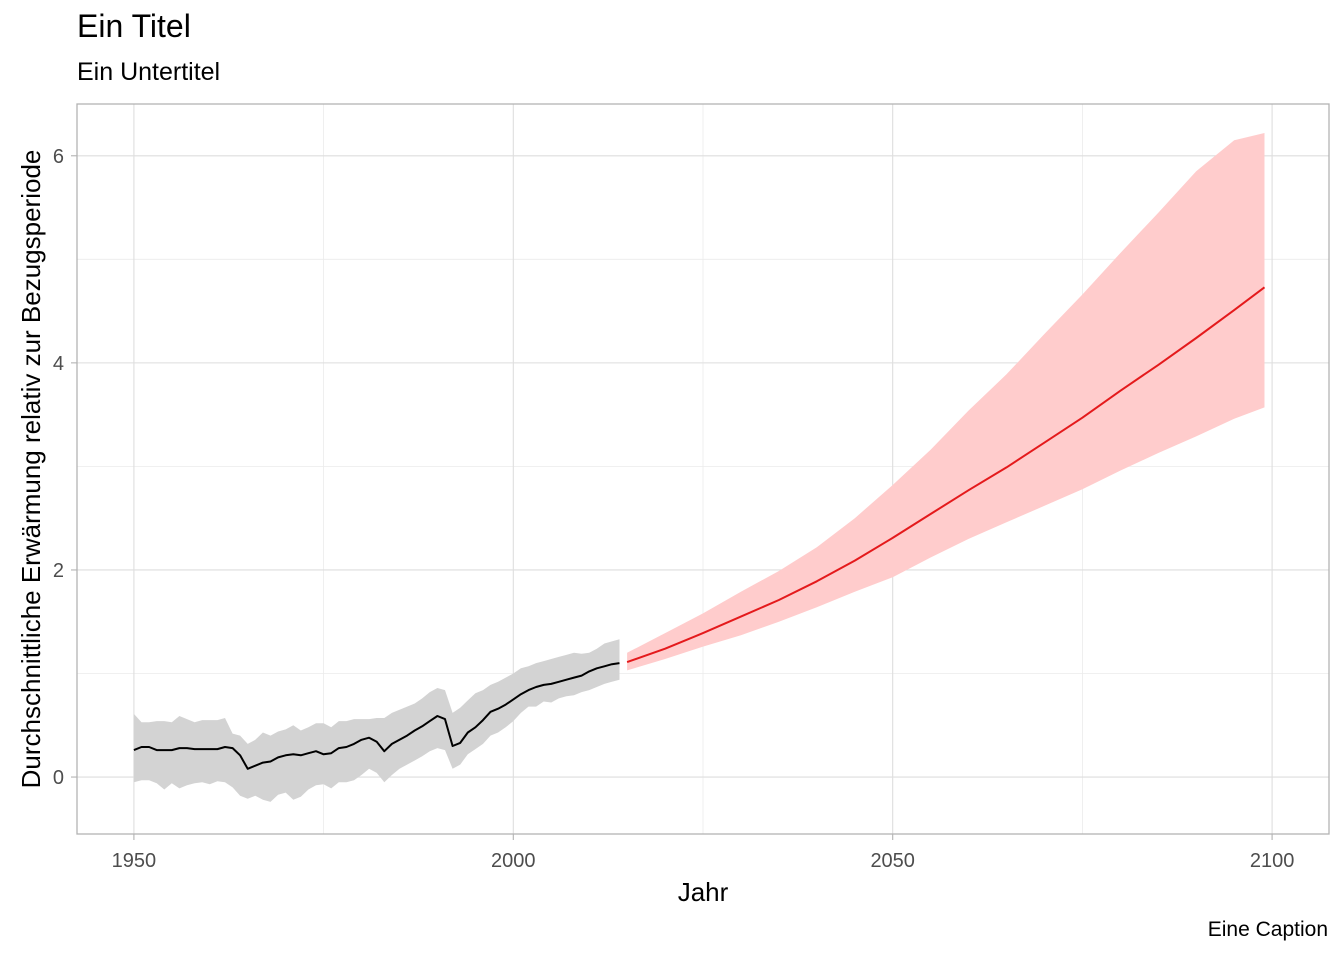  What do you see at coordinates (513, 861) in the screenshot?
I see `x-tick-label: 2000` at bounding box center [513, 861].